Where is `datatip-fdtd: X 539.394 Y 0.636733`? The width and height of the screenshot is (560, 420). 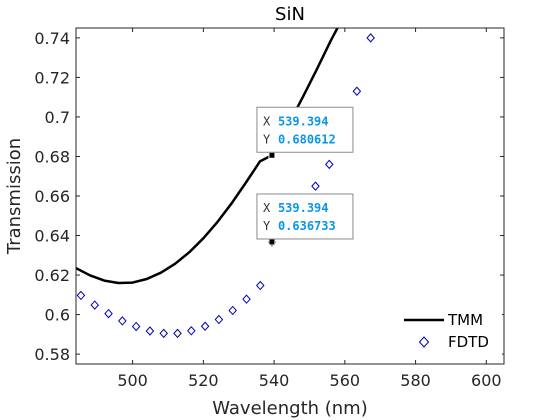 datatip-fdtd: X 539.394 Y 0.636733 is located at coordinates (305, 216).